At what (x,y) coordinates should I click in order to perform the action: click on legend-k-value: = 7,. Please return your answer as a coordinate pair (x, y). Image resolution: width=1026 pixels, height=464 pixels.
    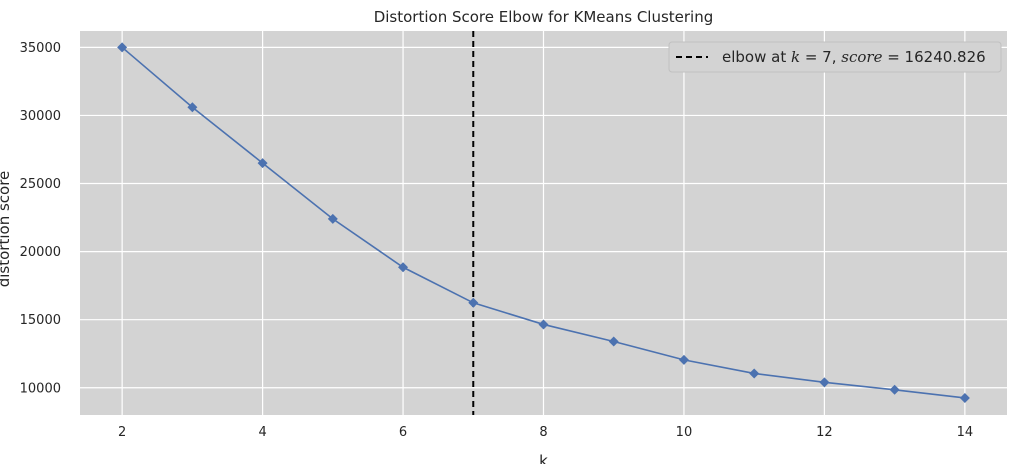
    Looking at the image, I should click on (820, 57).